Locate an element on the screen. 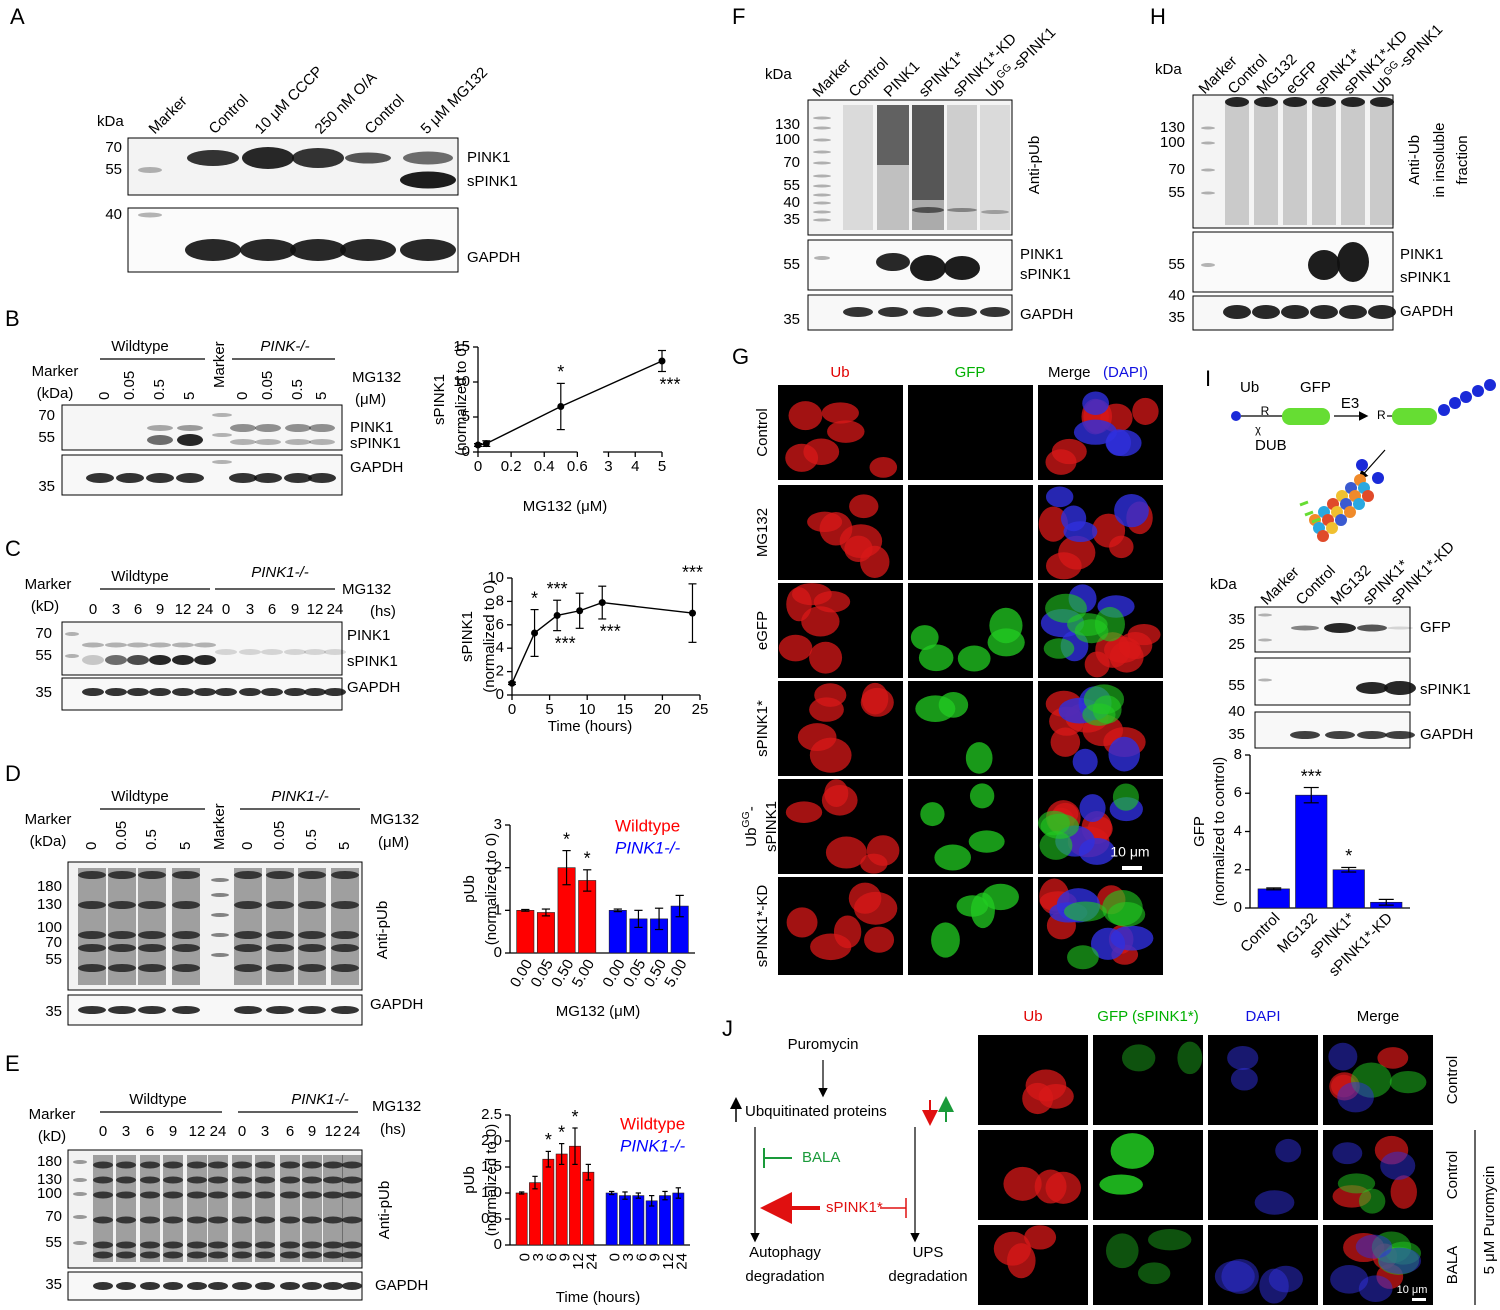  mw-label: 180 is located at coordinates (49, 886).